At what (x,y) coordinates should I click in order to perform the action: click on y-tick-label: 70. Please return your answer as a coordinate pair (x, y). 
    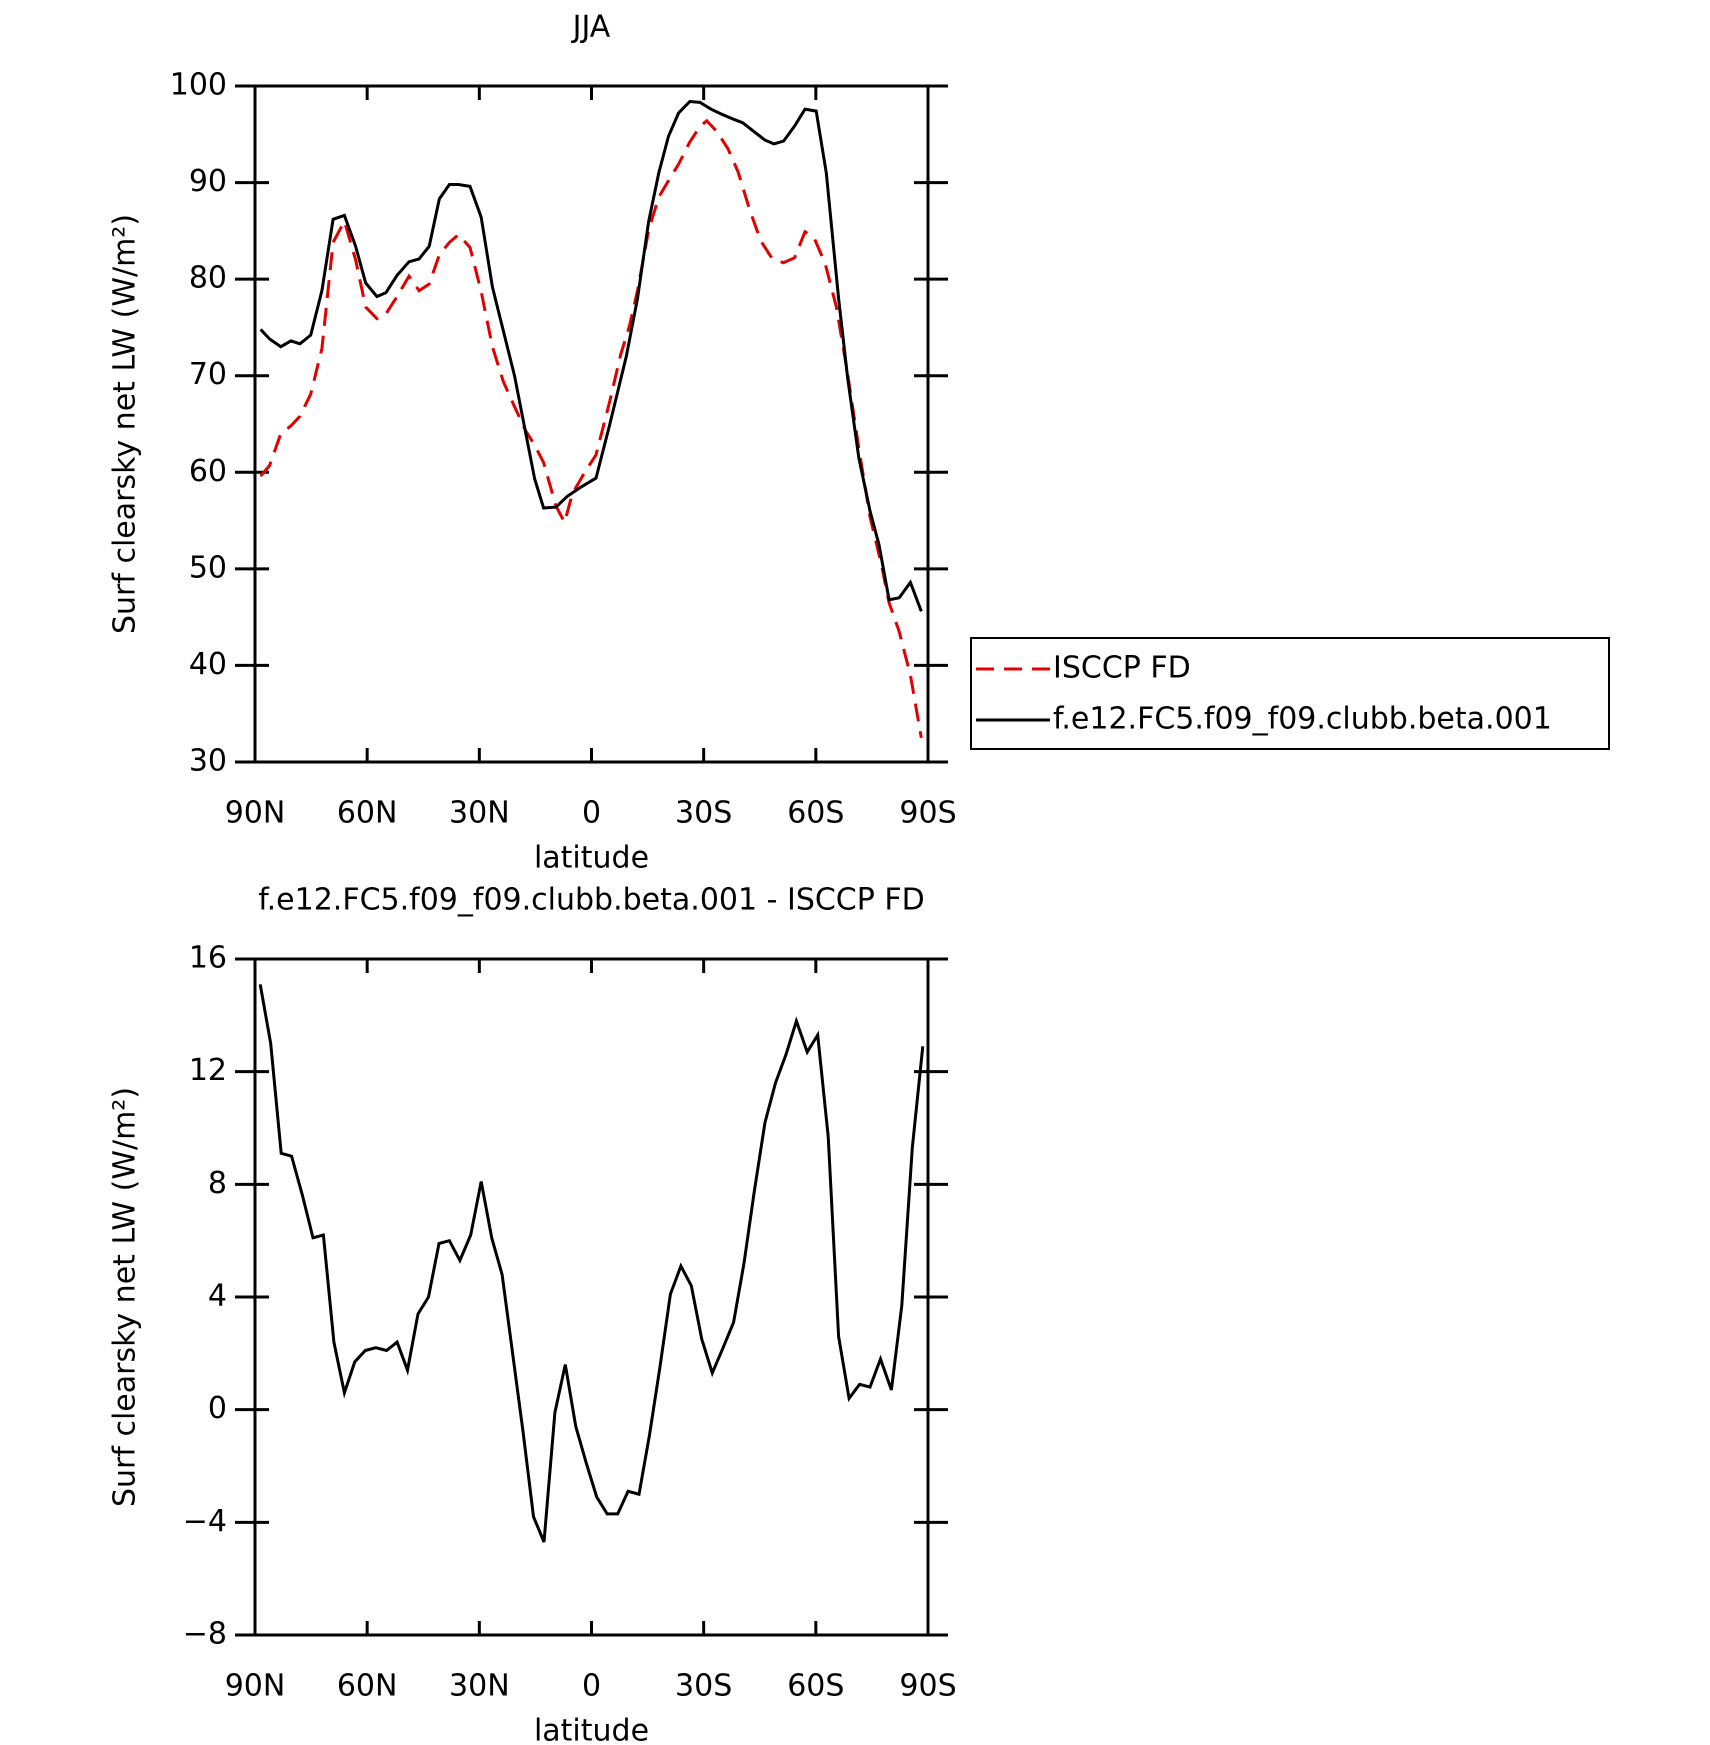
    Looking at the image, I should click on (208, 374).